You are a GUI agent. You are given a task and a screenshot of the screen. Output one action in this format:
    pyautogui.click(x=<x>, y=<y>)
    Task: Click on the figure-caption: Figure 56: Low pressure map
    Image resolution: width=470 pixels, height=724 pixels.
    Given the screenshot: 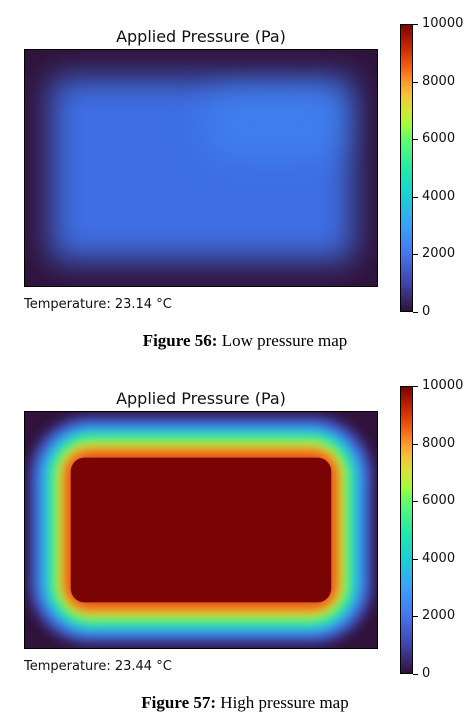 What is the action you would take?
    pyautogui.click(x=235, y=341)
    